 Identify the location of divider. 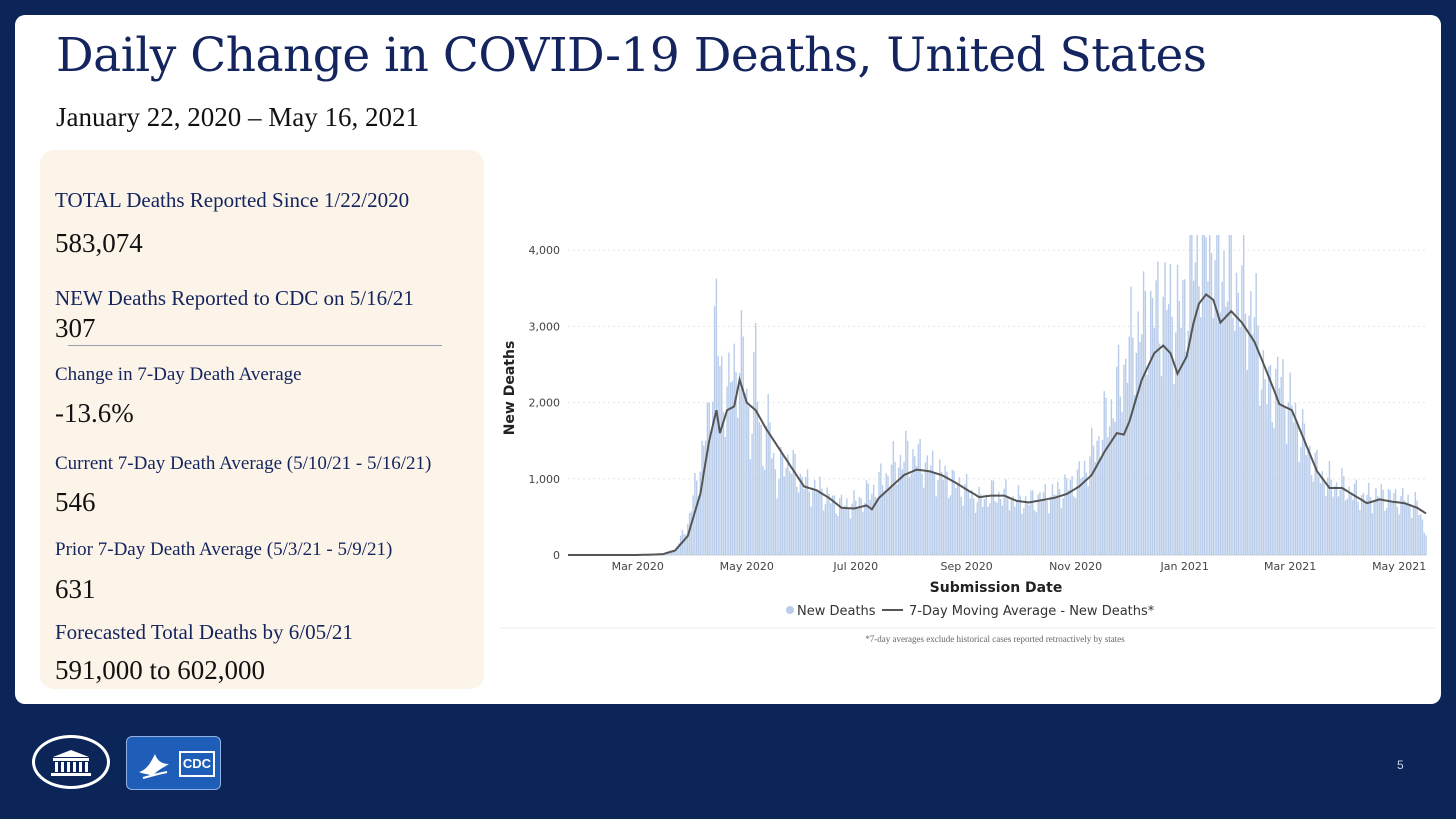
(255, 345).